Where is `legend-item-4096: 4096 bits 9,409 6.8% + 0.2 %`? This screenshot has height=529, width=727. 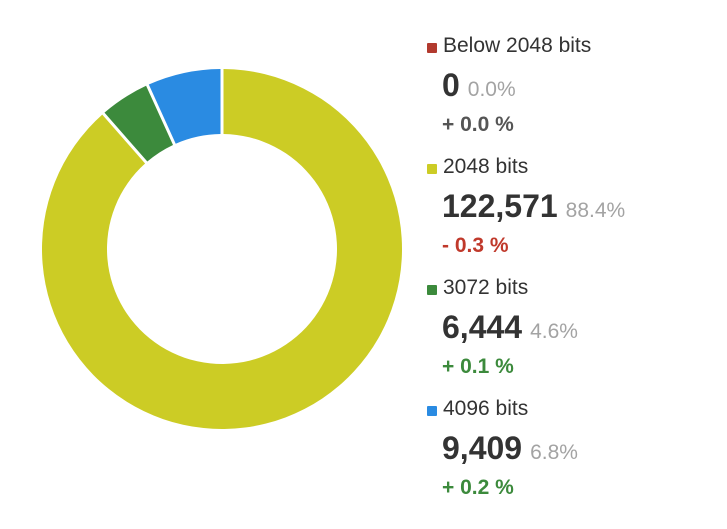
legend-item-4096: 4096 bits 9,409 6.8% + 0.2 % is located at coordinates (572, 453).